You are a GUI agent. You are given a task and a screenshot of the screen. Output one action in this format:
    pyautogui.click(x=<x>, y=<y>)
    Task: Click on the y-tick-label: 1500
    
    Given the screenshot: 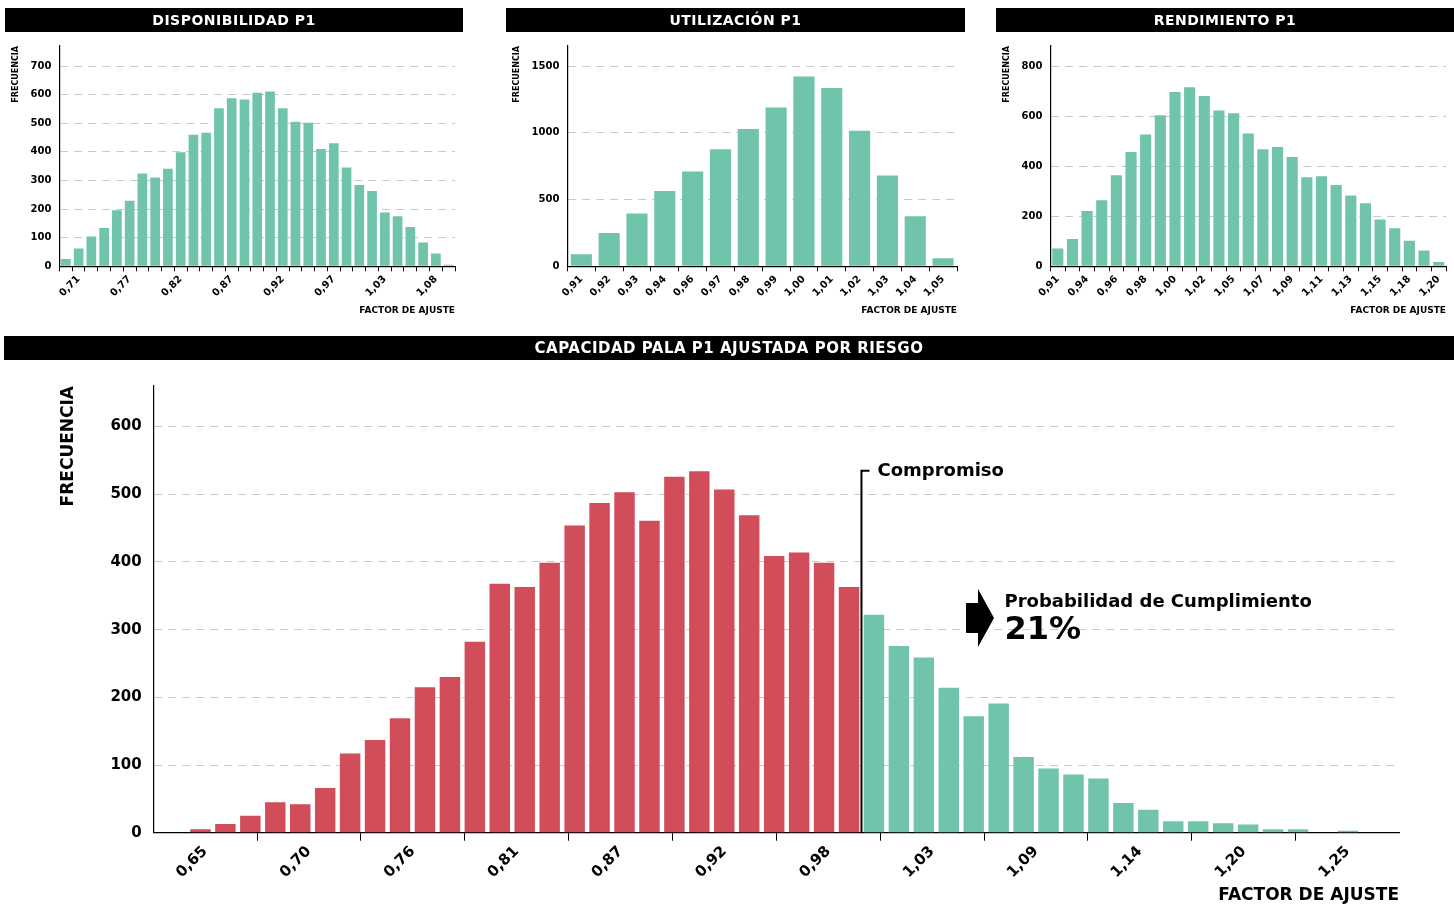 What is the action you would take?
    pyautogui.click(x=545, y=65)
    